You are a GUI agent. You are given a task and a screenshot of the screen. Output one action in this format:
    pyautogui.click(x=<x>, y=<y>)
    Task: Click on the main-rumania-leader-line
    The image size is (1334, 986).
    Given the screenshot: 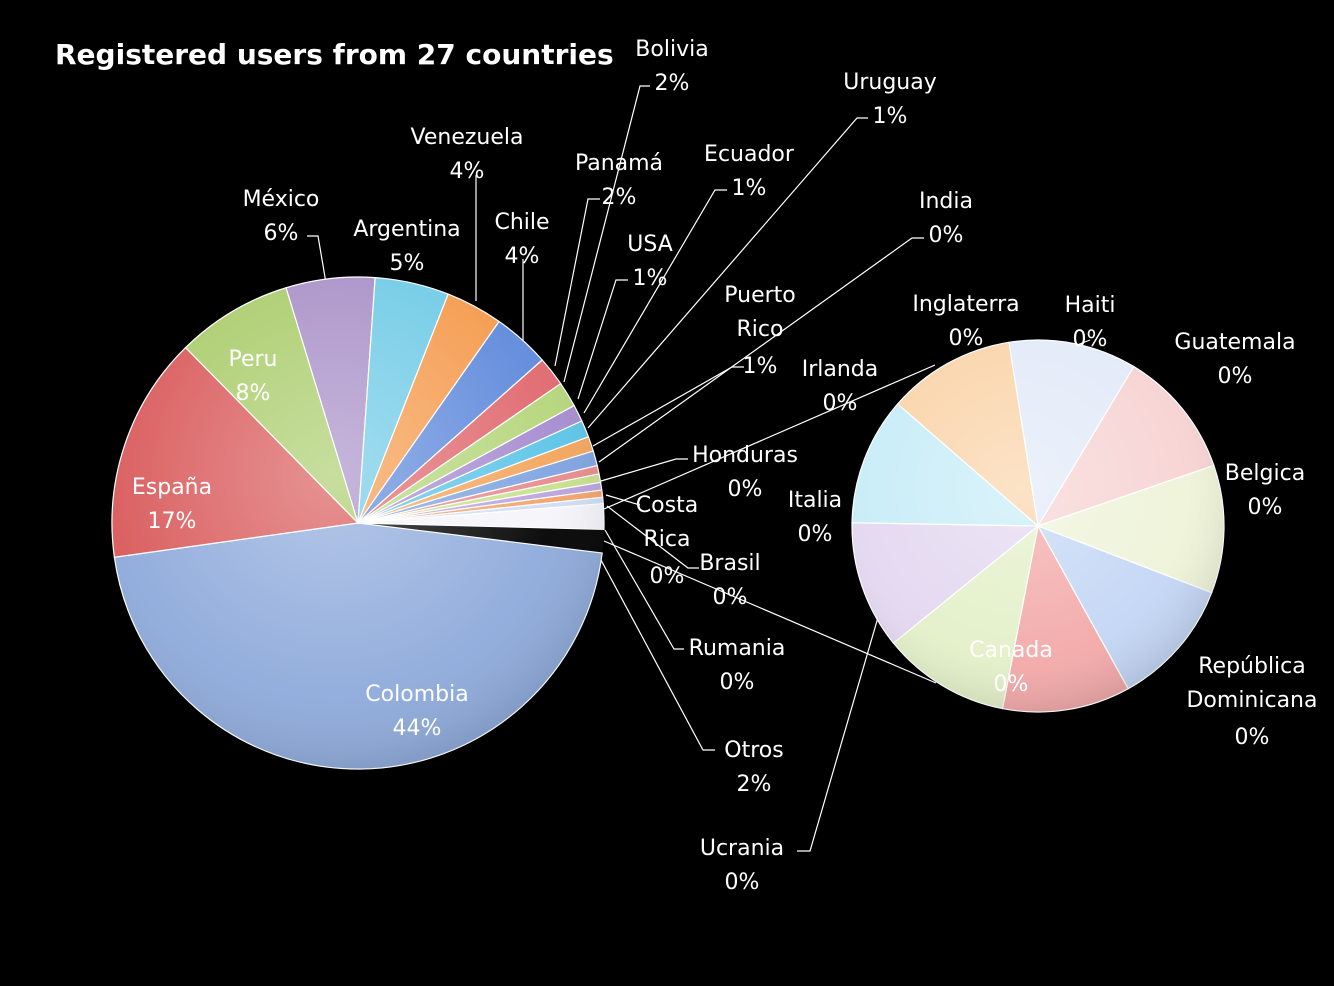 What is the action you would take?
    pyautogui.click(x=644, y=589)
    